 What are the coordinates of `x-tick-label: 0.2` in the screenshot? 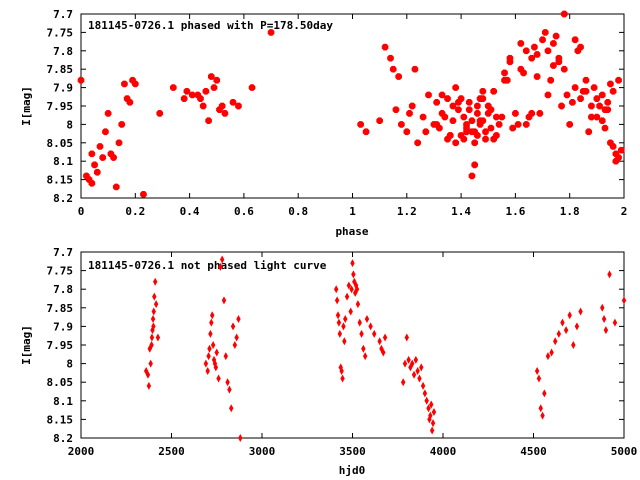 It's located at (135, 211).